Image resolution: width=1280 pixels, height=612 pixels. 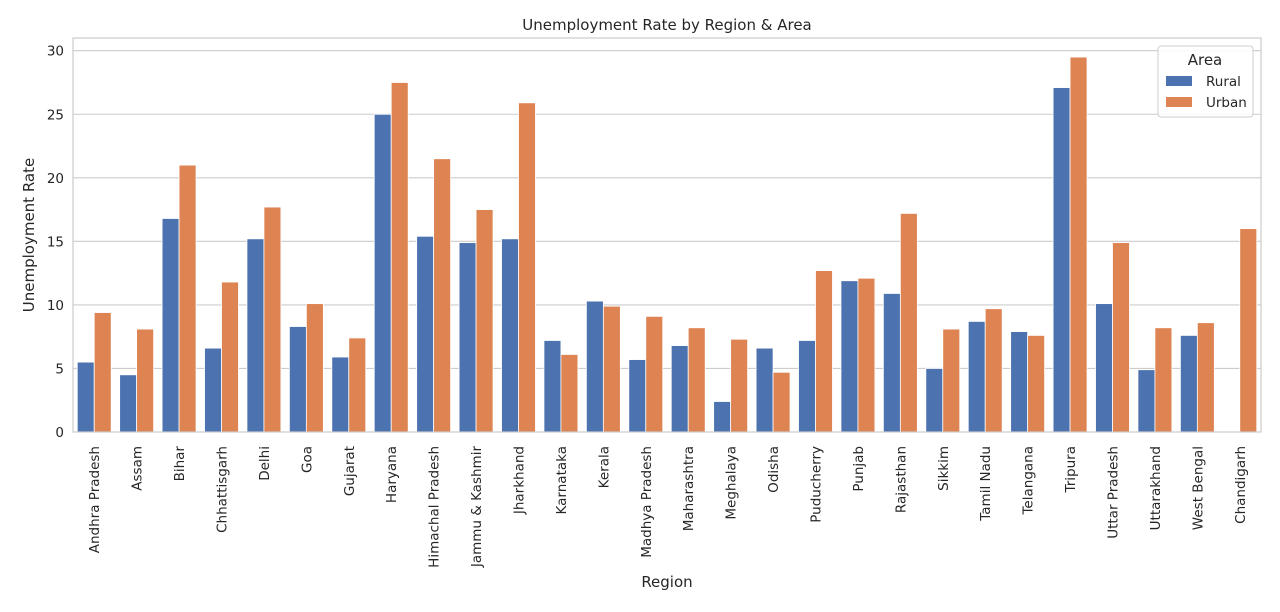 I want to click on x-tick-label: Madhya Pradesh, so click(x=647, y=502).